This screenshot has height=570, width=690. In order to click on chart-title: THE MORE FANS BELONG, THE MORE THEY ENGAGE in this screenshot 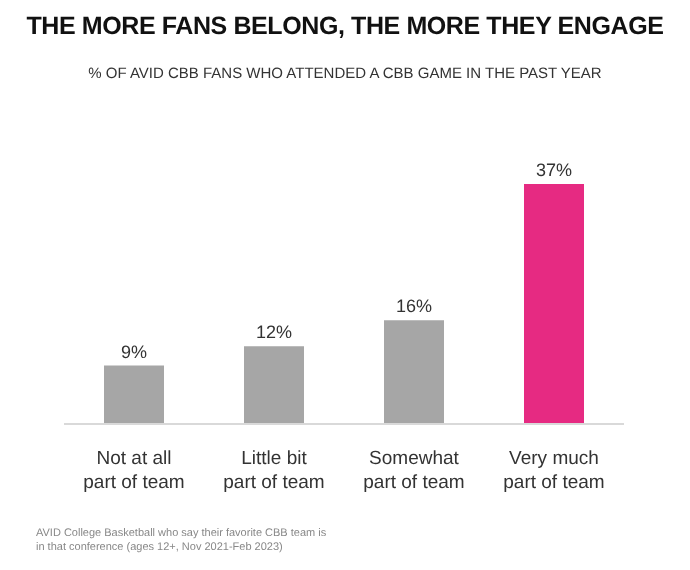, I will do `click(345, 26)`.